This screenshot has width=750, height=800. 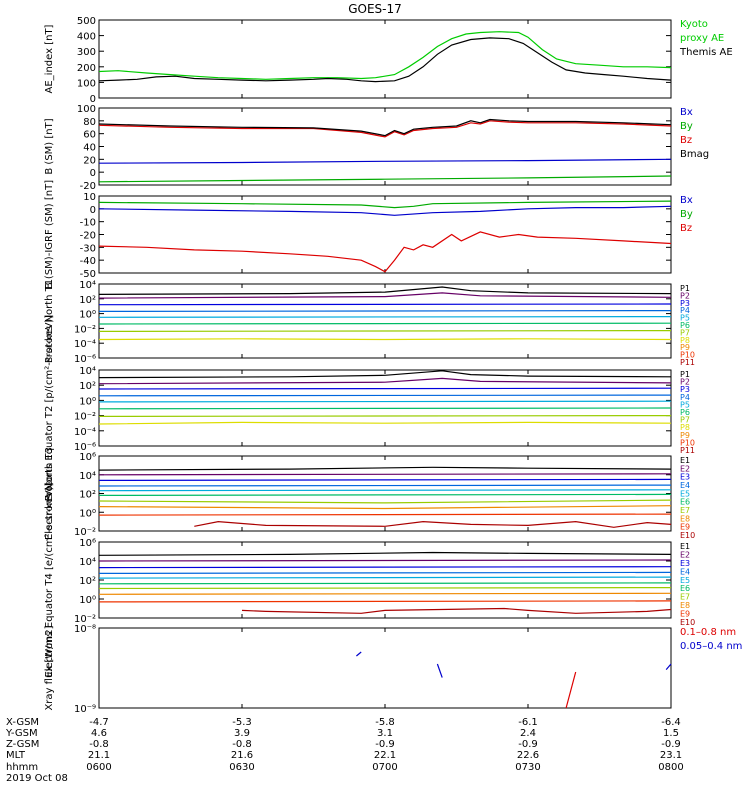 I want to click on series-line-ae-Themis-AE, so click(x=385, y=60).